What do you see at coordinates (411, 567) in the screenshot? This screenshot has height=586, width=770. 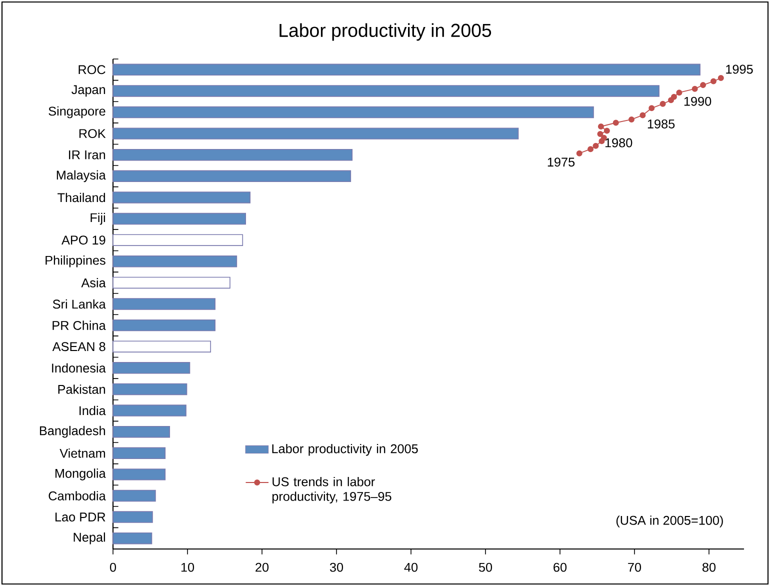 I see `x-tick-label: 40` at bounding box center [411, 567].